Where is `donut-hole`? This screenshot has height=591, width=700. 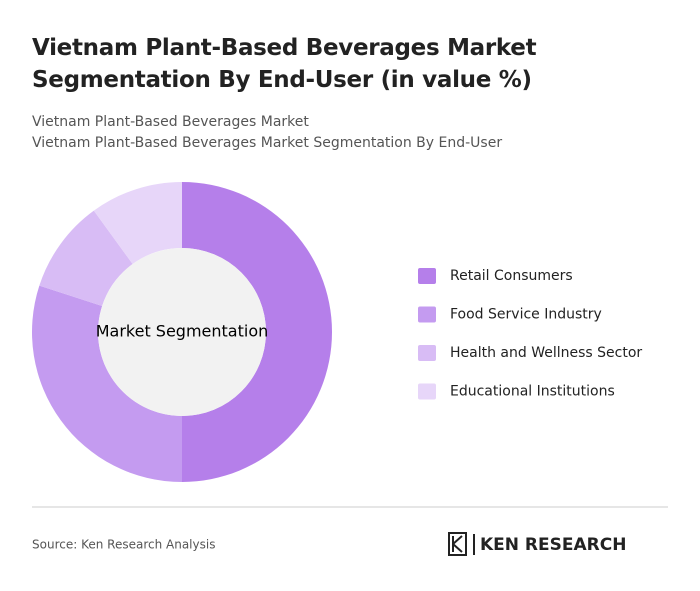 donut-hole is located at coordinates (182, 332).